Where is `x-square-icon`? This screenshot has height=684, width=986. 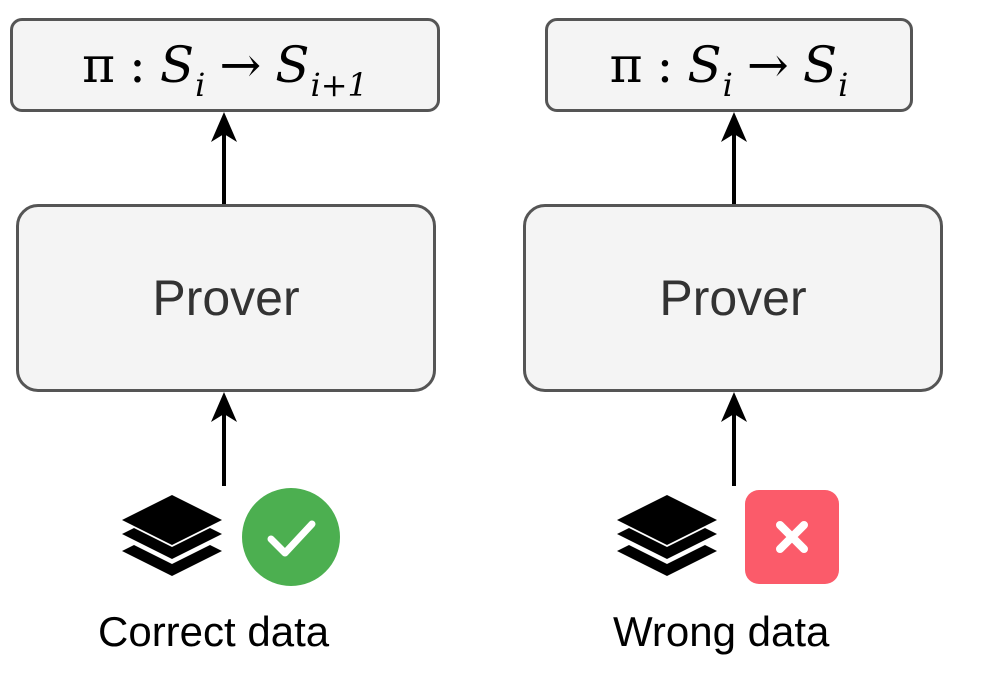 x-square-icon is located at coordinates (792, 537).